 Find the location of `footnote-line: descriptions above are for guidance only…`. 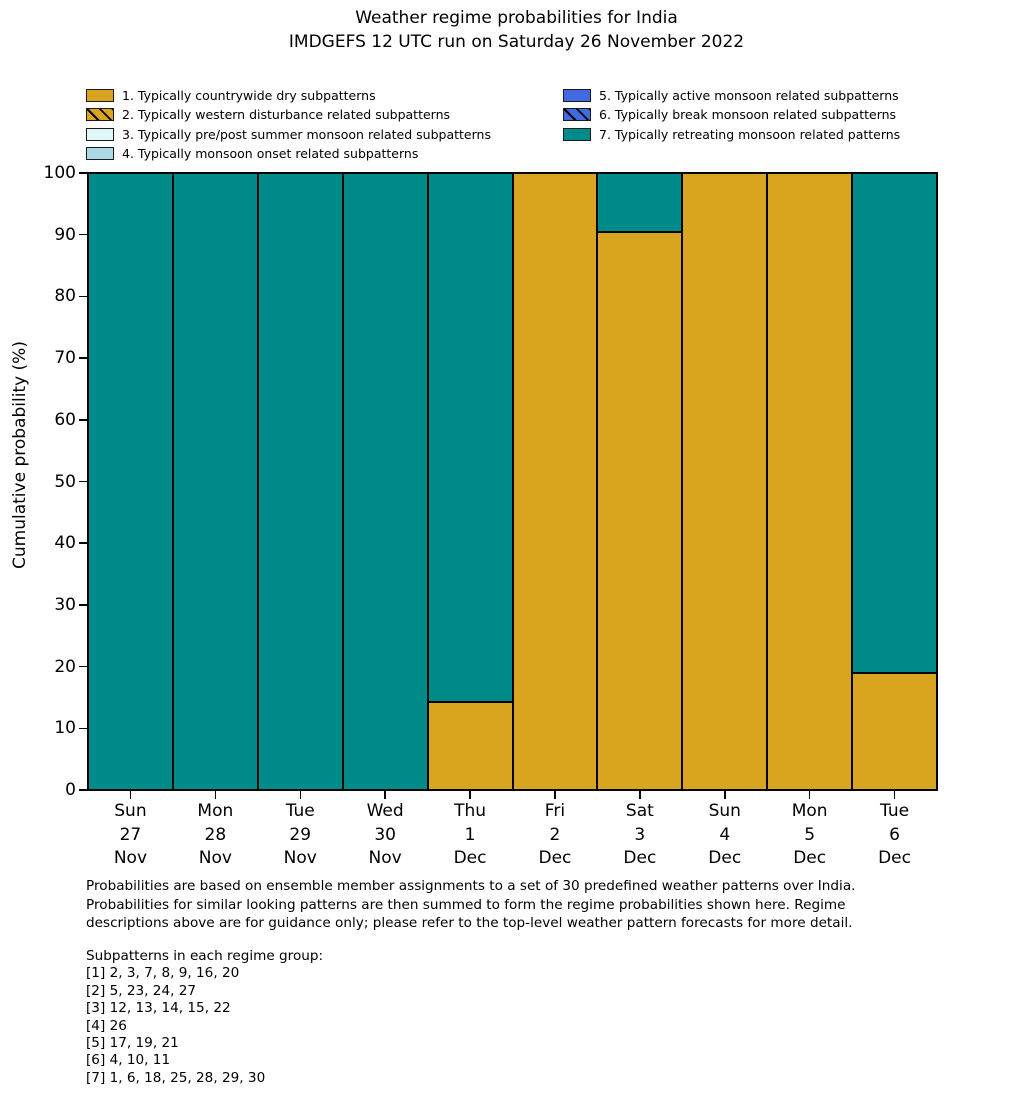

footnote-line: descriptions above are for guidance only… is located at coordinates (469, 923).